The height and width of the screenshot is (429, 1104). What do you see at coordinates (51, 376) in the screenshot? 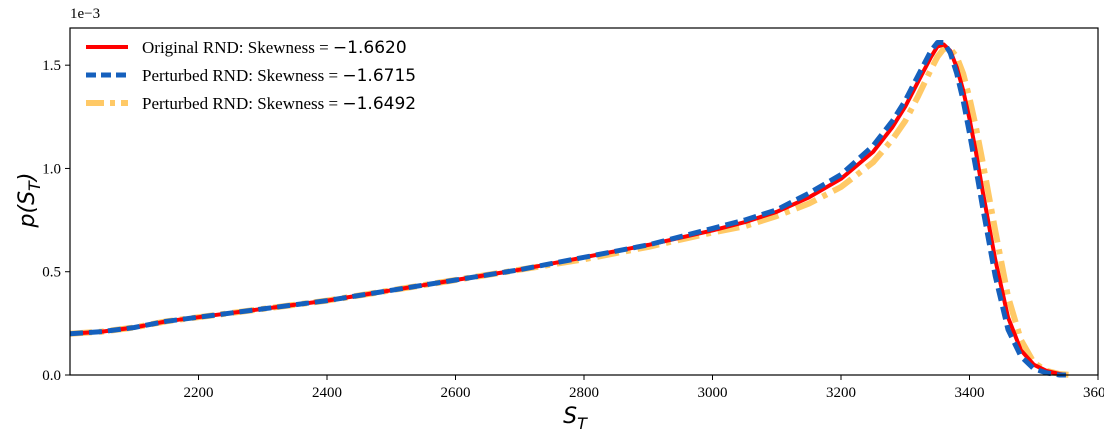
I see `y-tick-label: 0.0` at bounding box center [51, 376].